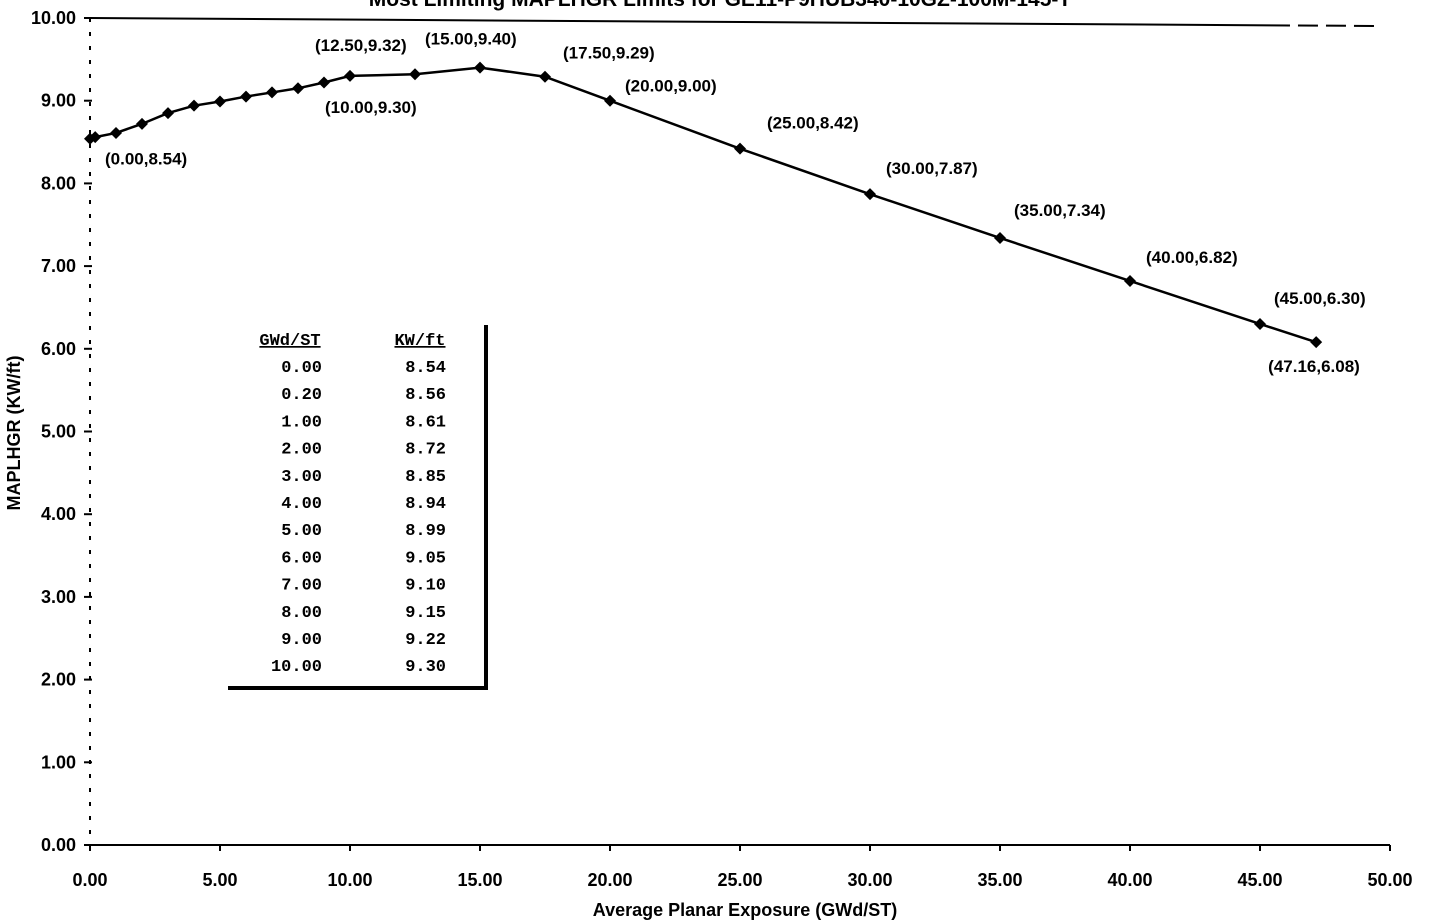 The image size is (1438, 924). What do you see at coordinates (301, 422) in the screenshot?
I see `table-cell: 1.00` at bounding box center [301, 422].